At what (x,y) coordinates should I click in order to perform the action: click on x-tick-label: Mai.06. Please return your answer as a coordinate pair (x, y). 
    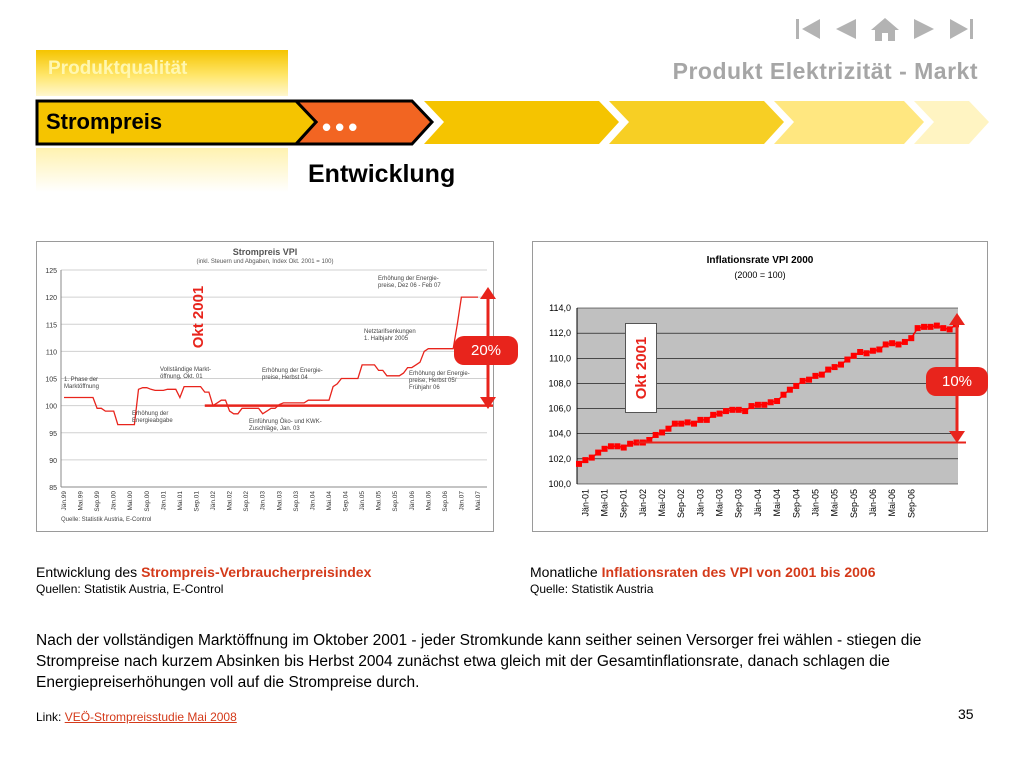
    Looking at the image, I should click on (428, 501).